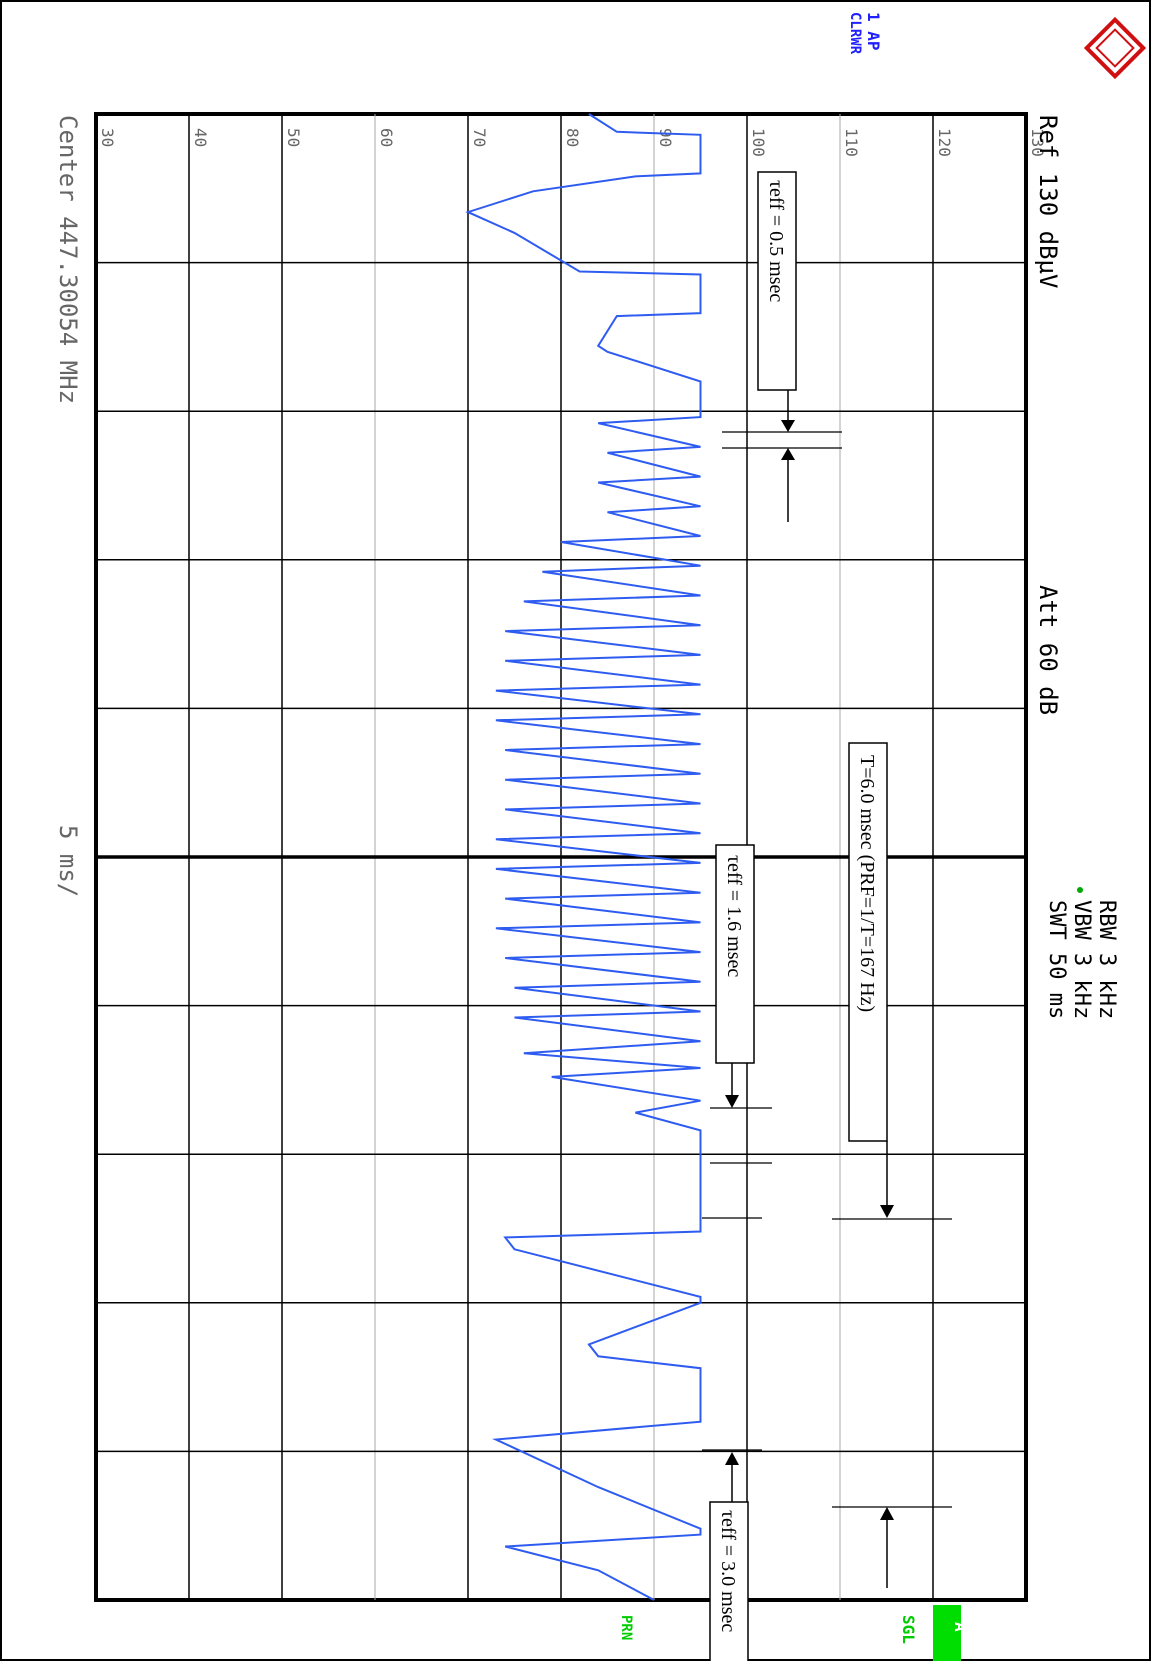 The image size is (1151, 1661). Describe the element at coordinates (788, 454) in the screenshot. I see `tau1-arrowhead-bottom` at that location.